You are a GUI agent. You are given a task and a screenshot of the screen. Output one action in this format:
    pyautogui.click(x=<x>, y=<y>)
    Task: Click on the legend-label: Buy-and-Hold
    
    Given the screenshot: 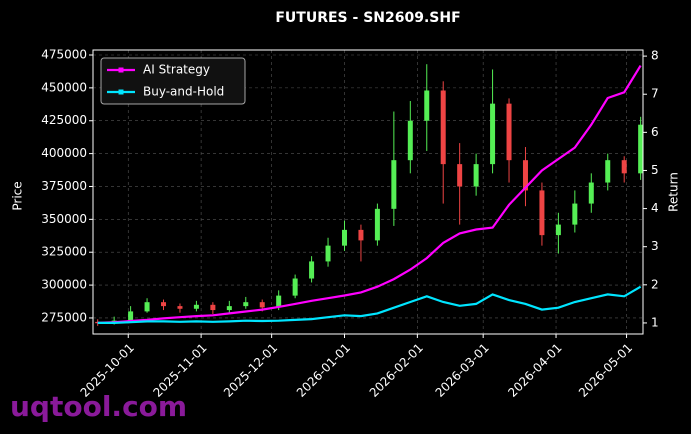 What is the action you would take?
    pyautogui.click(x=183, y=92)
    